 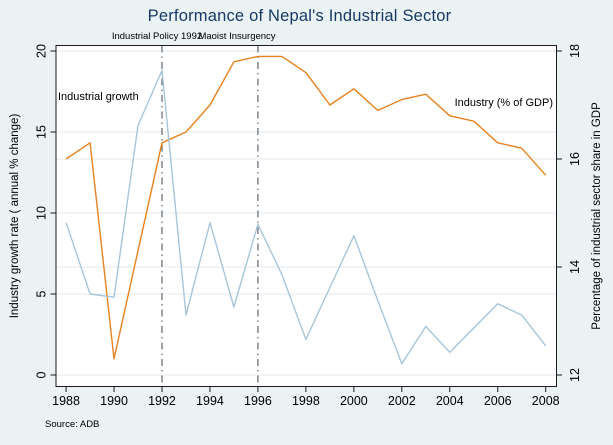 I want to click on x-axis-tick-label: 1994, so click(x=210, y=401).